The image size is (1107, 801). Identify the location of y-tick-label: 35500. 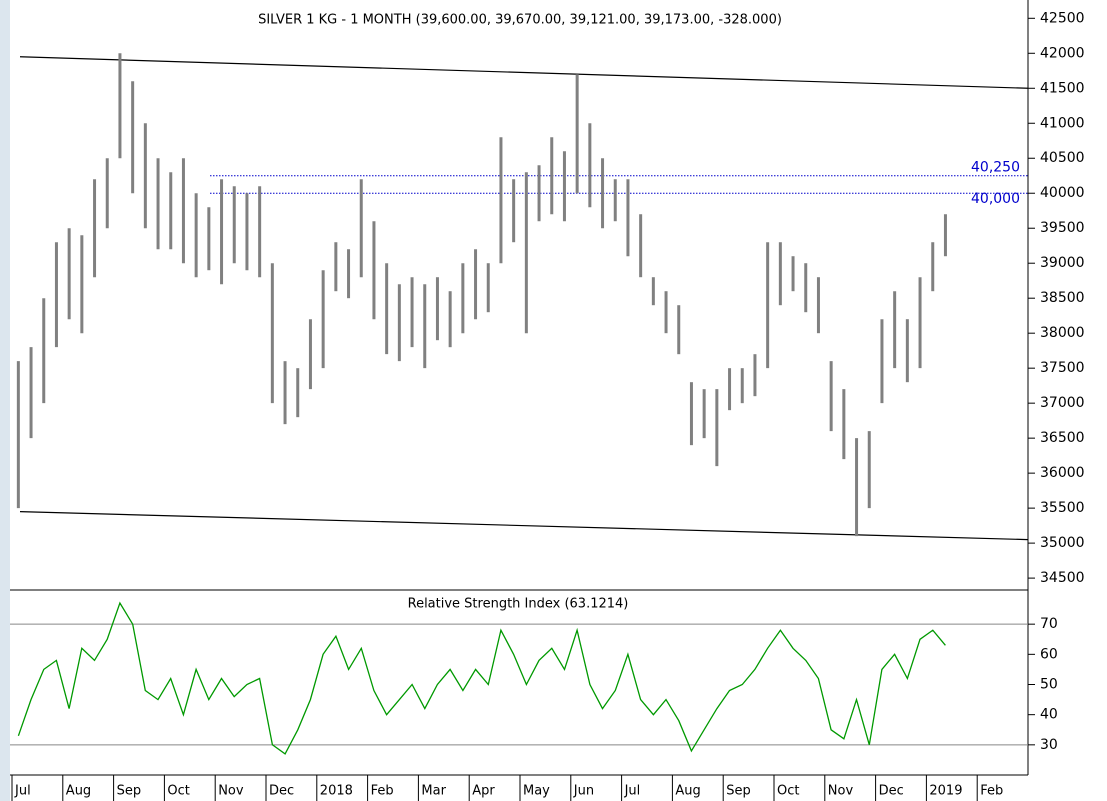
(1062, 508).